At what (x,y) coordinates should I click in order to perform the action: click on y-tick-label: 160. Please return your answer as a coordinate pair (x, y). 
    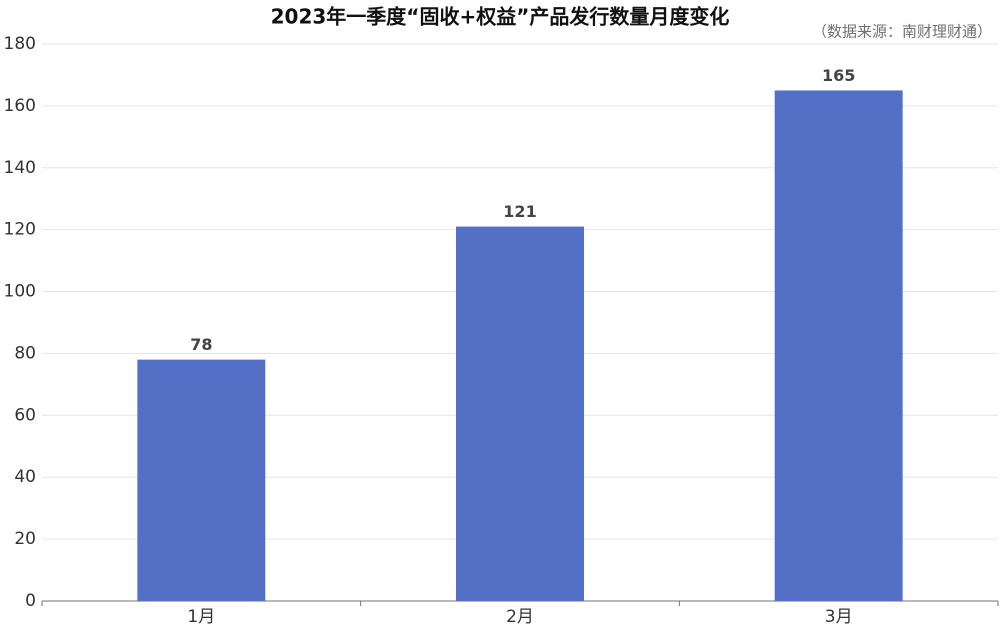
    Looking at the image, I should click on (20, 106).